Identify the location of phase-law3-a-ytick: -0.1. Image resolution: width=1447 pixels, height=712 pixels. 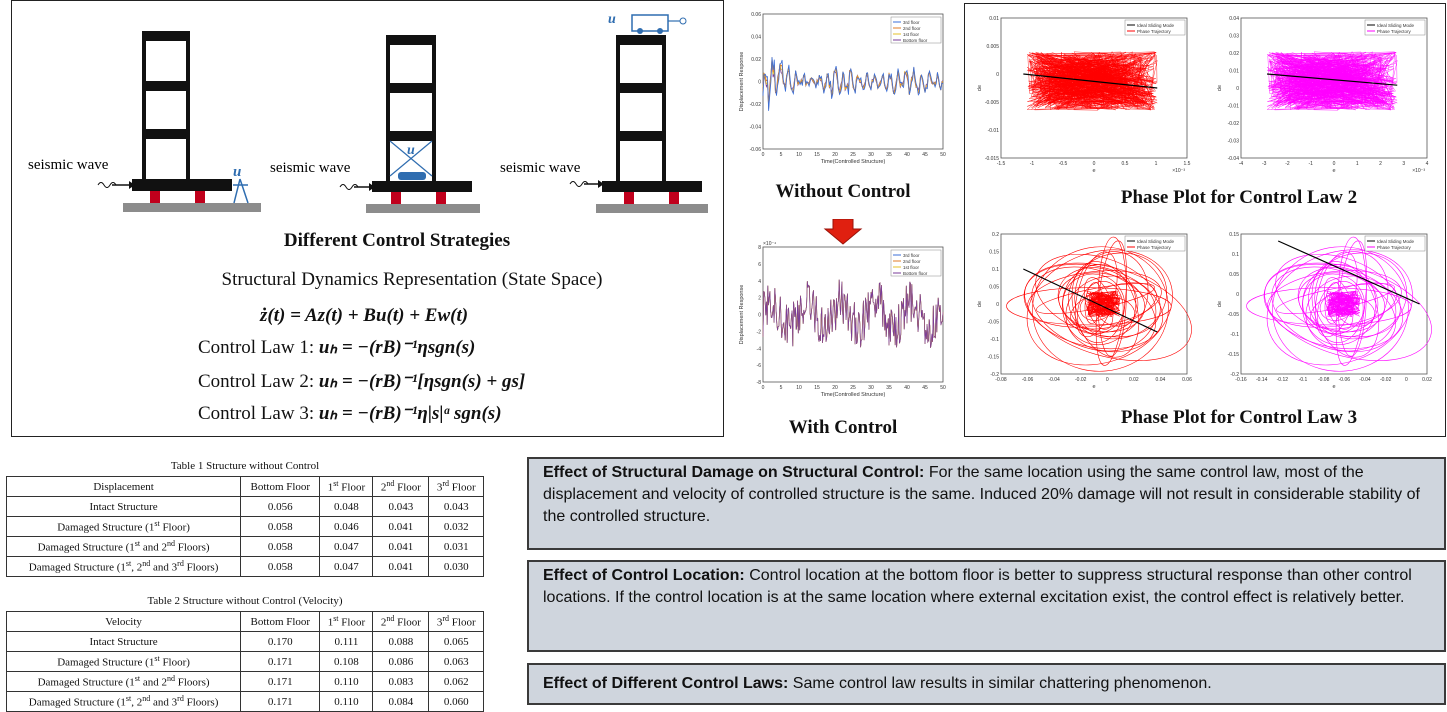
(994, 340).